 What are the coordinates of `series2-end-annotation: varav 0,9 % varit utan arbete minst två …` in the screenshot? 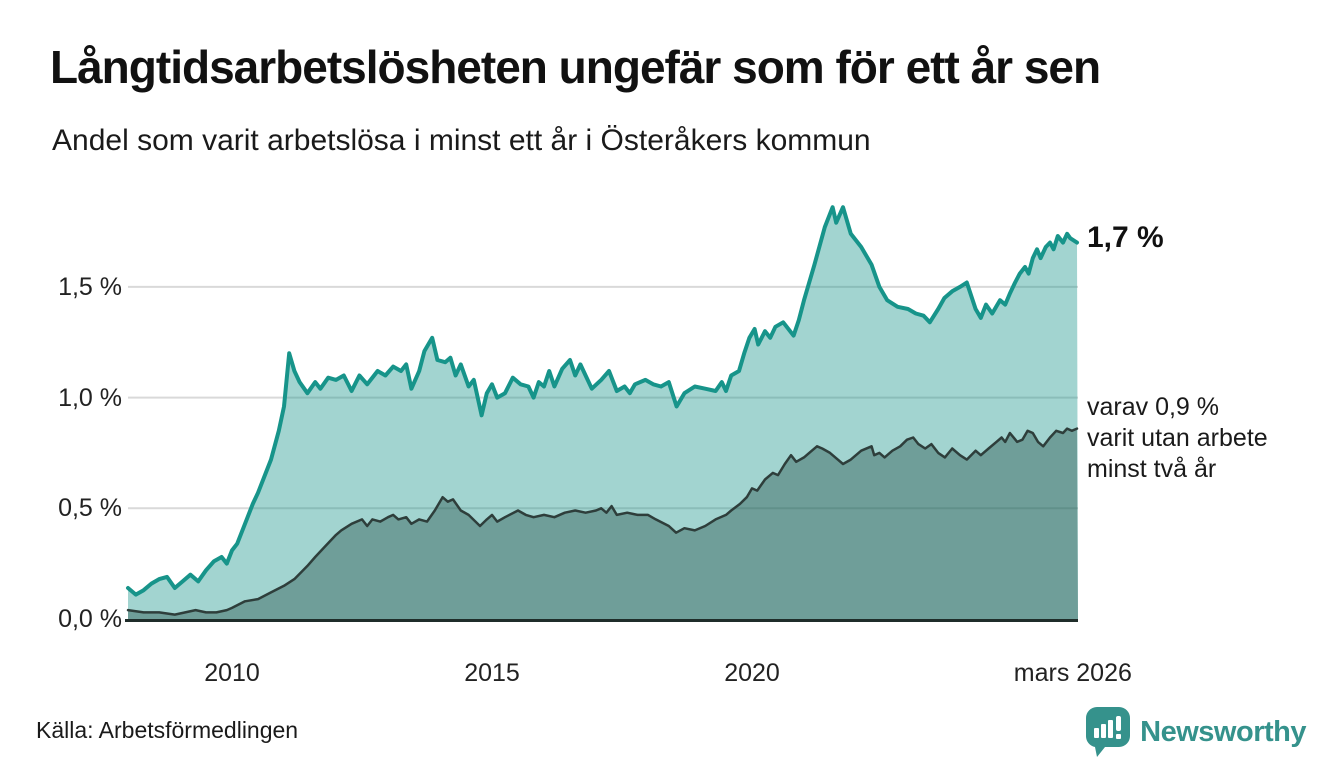 It's located at (1177, 438).